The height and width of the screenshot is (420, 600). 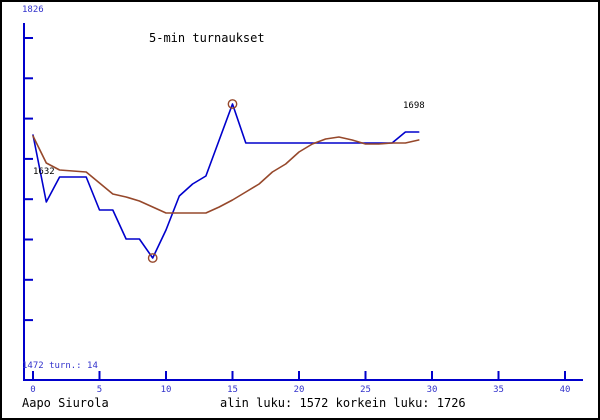 I want to click on x-tick-label: 5, so click(x=99, y=390).